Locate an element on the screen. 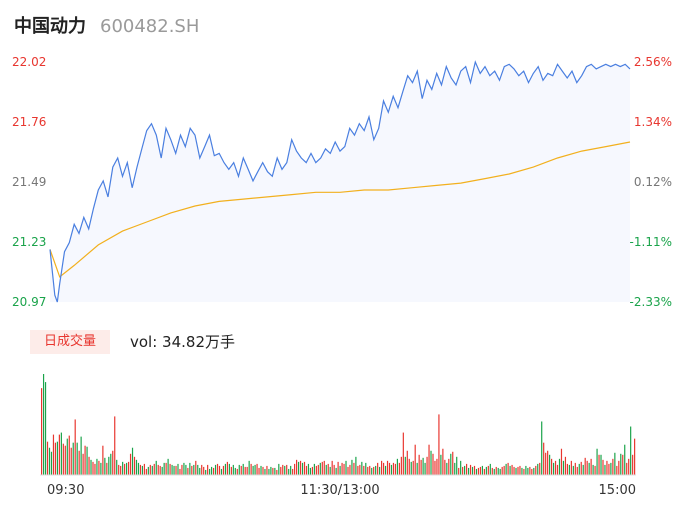  time-tick-label: 15:00 is located at coordinates (617, 490).